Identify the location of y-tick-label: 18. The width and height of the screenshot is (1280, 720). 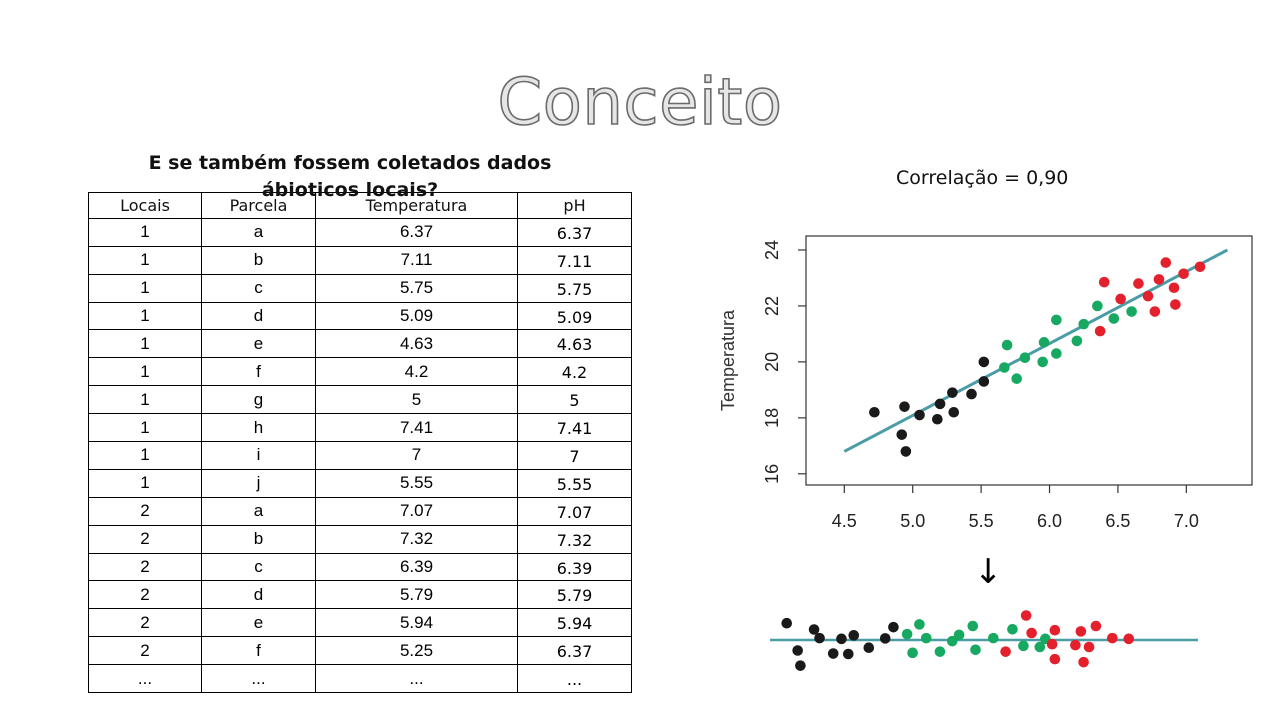
(772, 418).